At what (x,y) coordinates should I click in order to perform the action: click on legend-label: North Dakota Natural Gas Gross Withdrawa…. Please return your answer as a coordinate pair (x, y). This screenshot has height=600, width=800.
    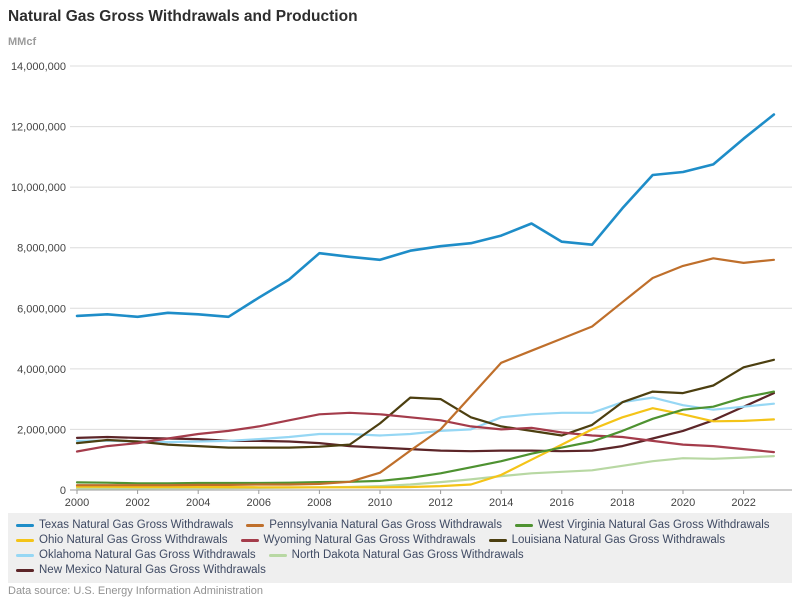
    Looking at the image, I should click on (407, 555).